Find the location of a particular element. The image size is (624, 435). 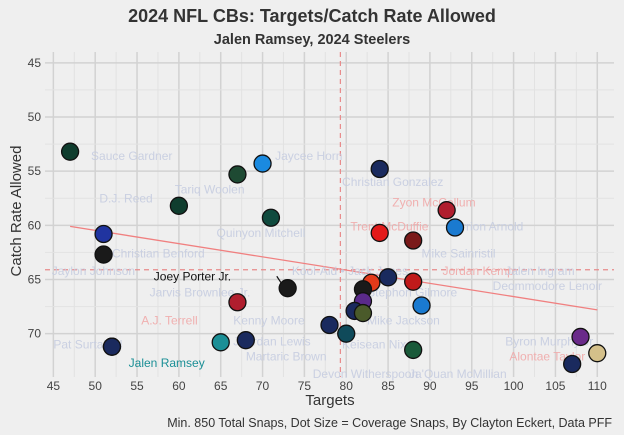

point-label: Mike Jackson is located at coordinates (403, 321).